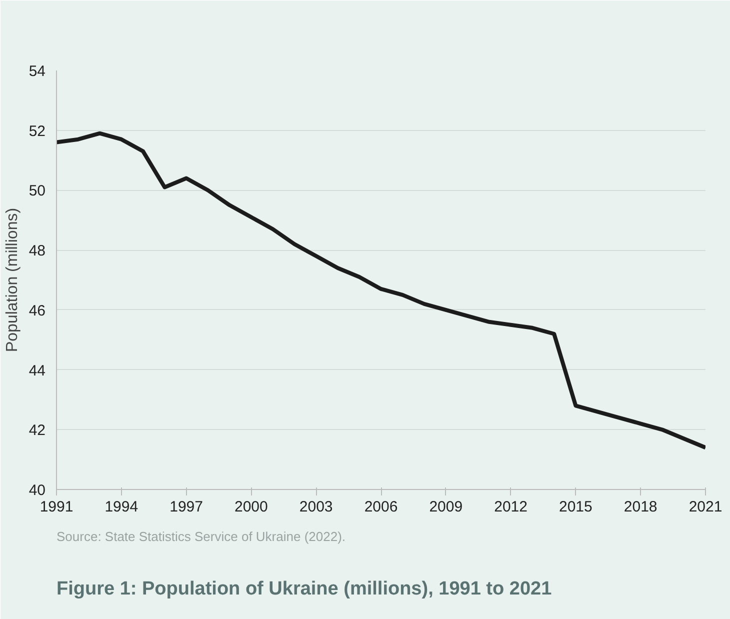 This screenshot has width=730, height=619. I want to click on x-tick-label: 2012, so click(511, 507).